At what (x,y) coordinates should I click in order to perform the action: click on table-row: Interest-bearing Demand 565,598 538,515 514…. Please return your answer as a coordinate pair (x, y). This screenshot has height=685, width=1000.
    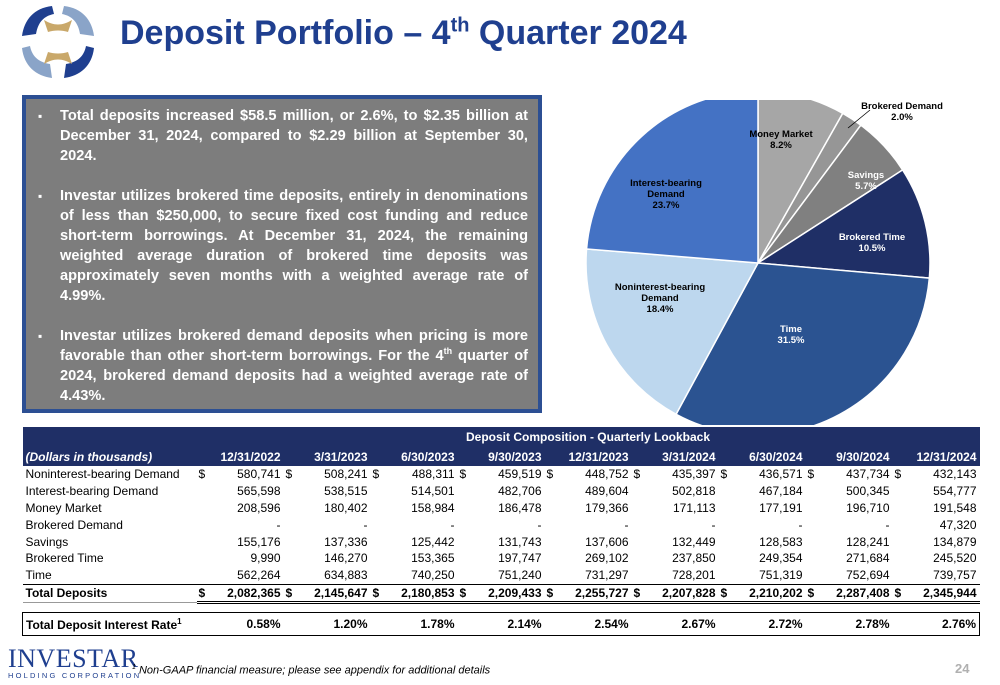
    Looking at the image, I should click on (501, 491).